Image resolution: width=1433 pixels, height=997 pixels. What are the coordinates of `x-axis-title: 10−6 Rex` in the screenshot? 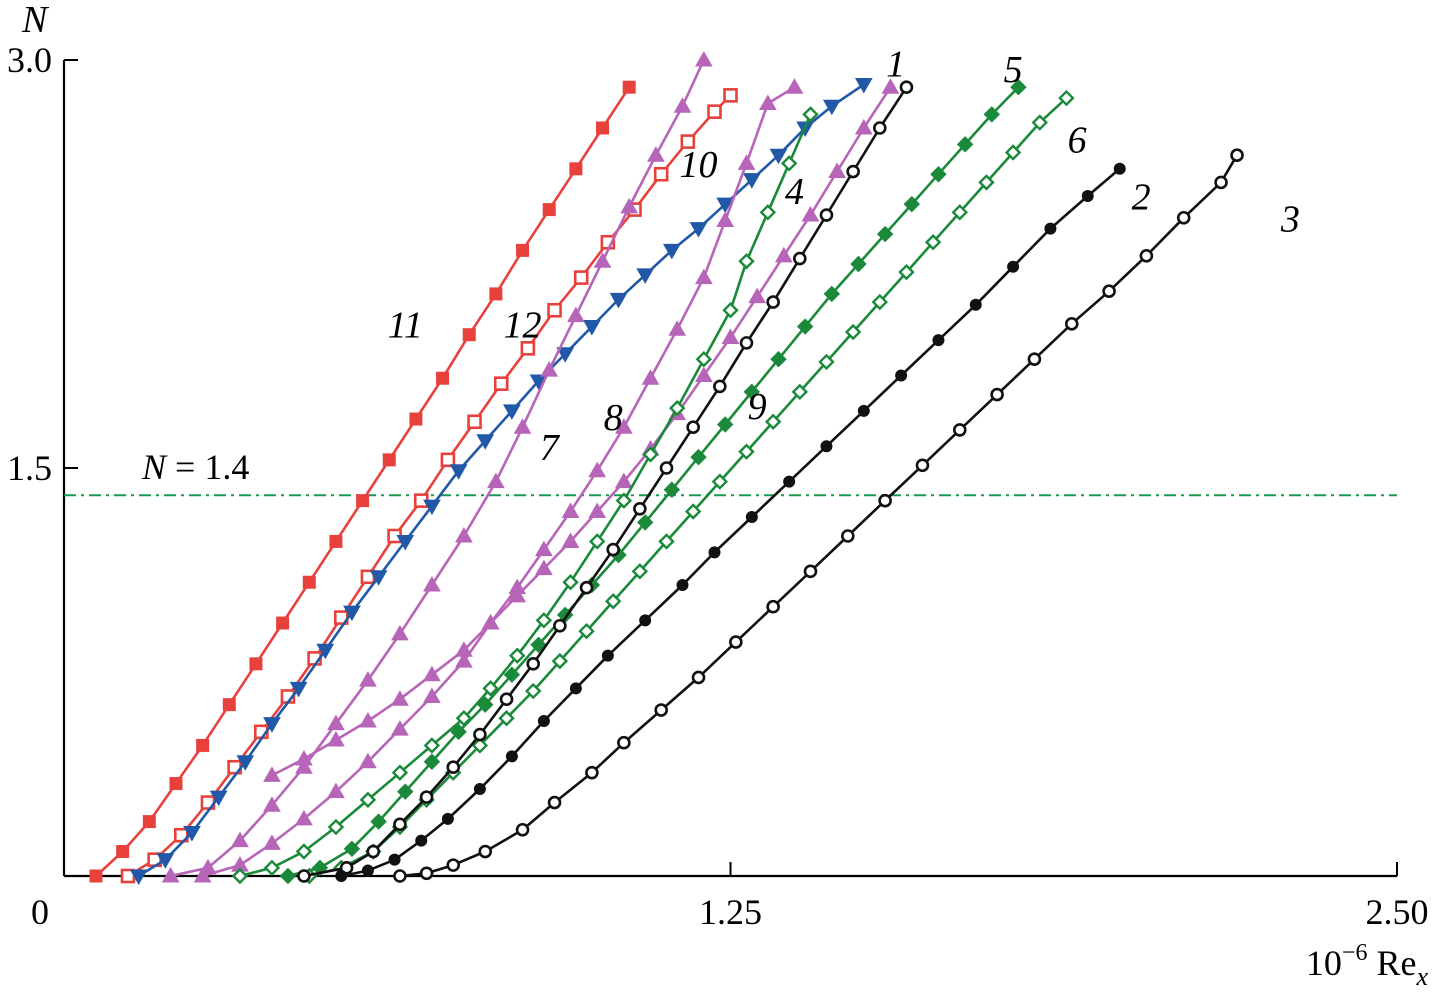 It's located at (1367, 965).